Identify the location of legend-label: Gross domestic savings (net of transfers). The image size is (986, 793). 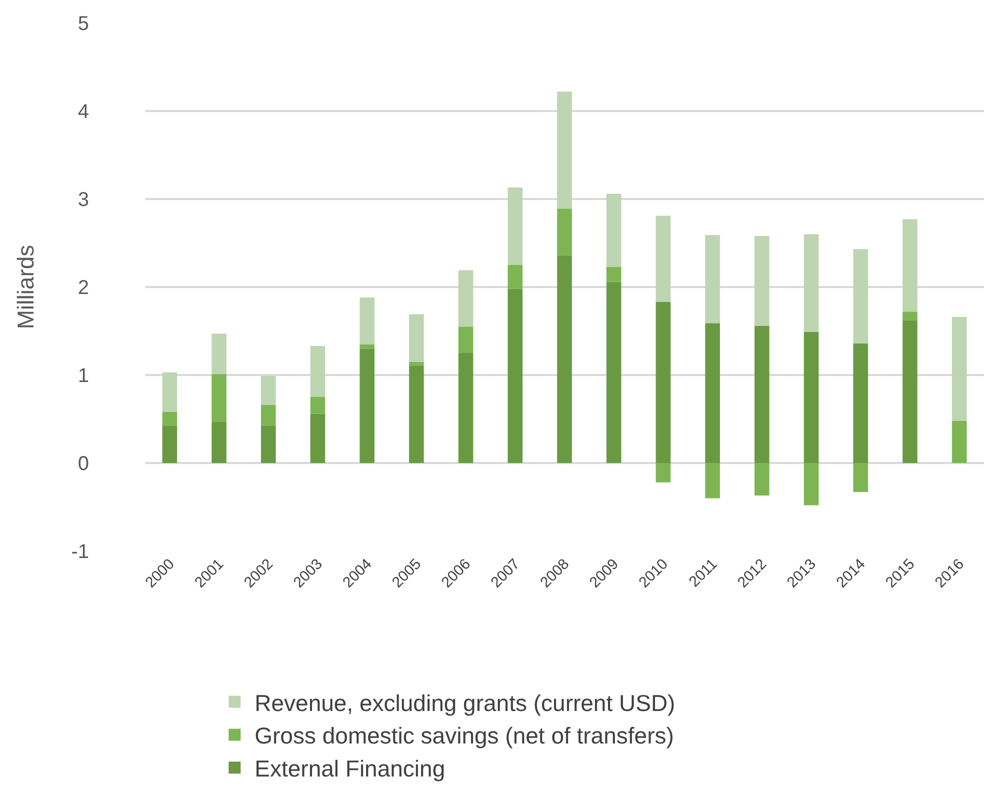
(464, 735).